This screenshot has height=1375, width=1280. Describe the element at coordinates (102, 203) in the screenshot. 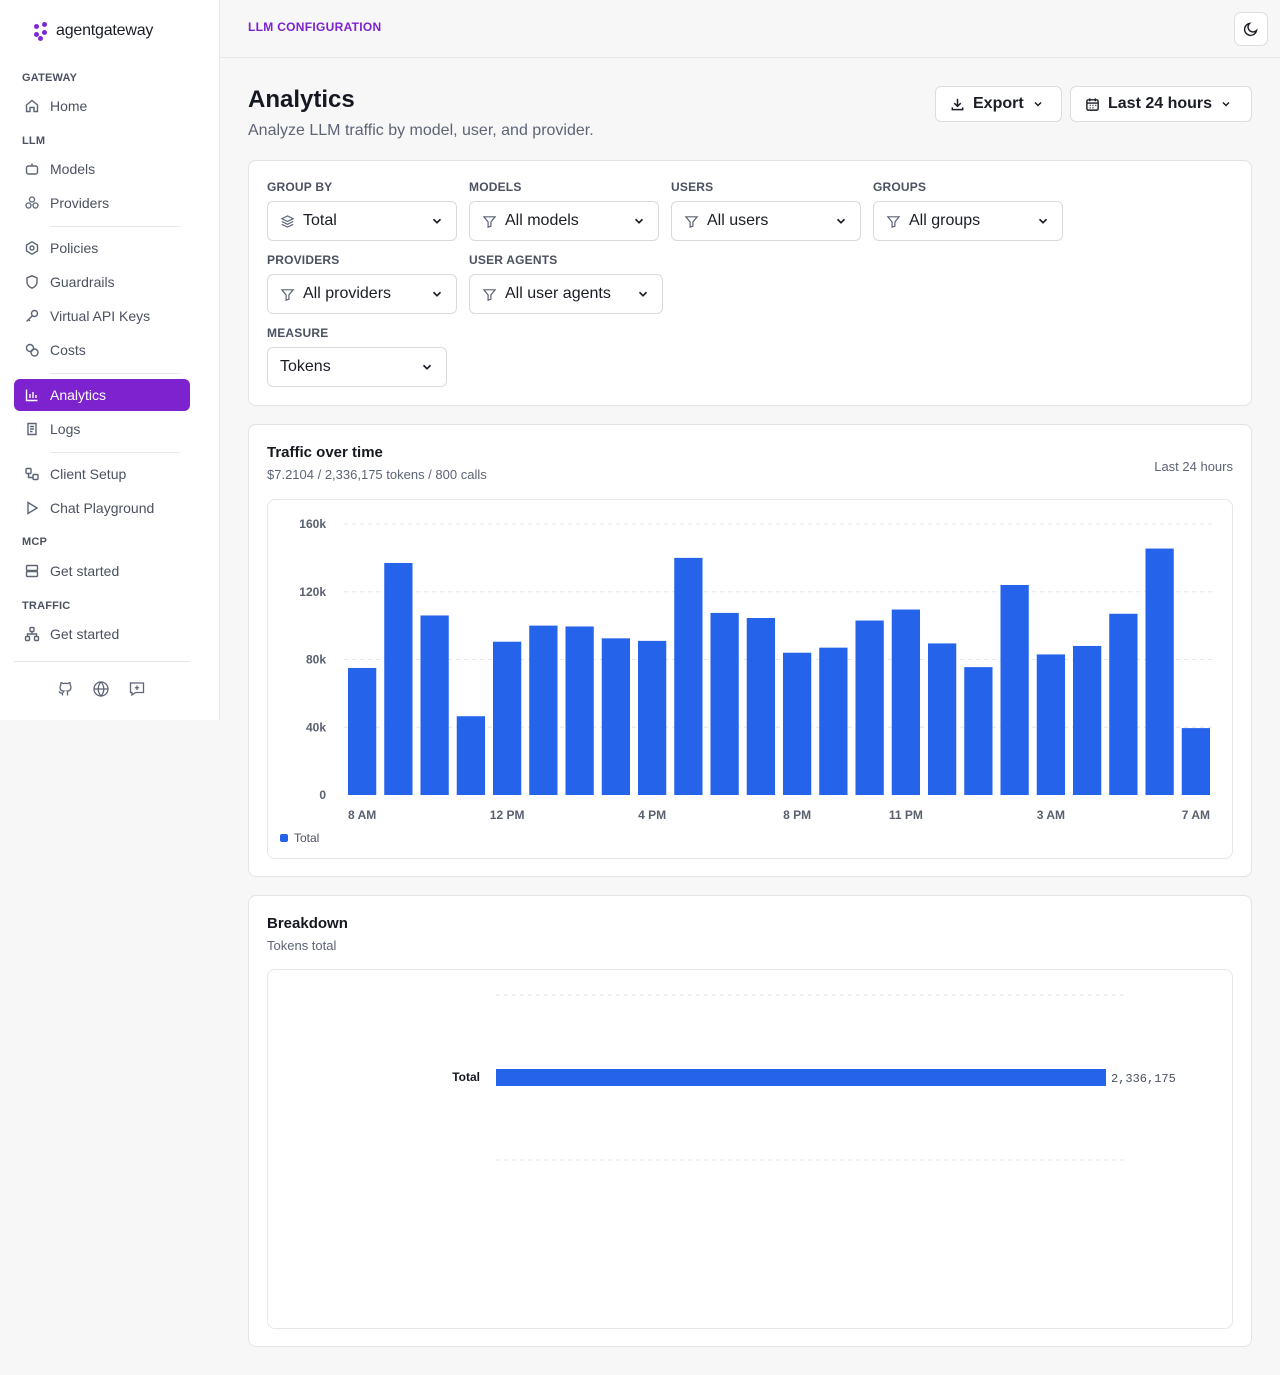

I see `sidebar-item-providers: Providers` at that location.